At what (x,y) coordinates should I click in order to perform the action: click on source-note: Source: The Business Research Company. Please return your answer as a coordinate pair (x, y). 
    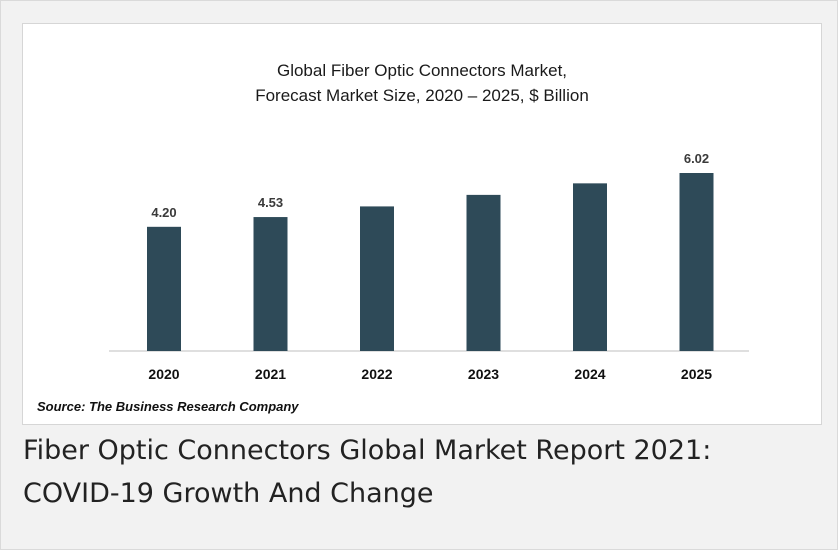
    Looking at the image, I should click on (168, 406).